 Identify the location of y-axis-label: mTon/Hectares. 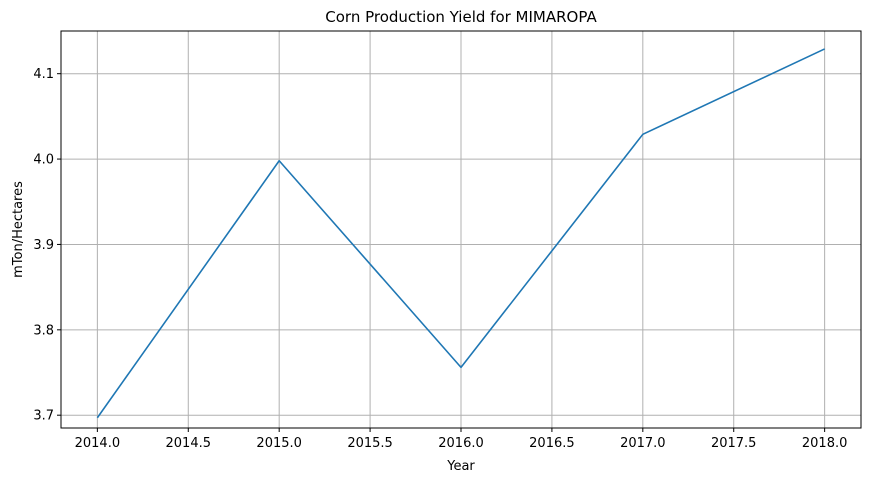
(18, 229).